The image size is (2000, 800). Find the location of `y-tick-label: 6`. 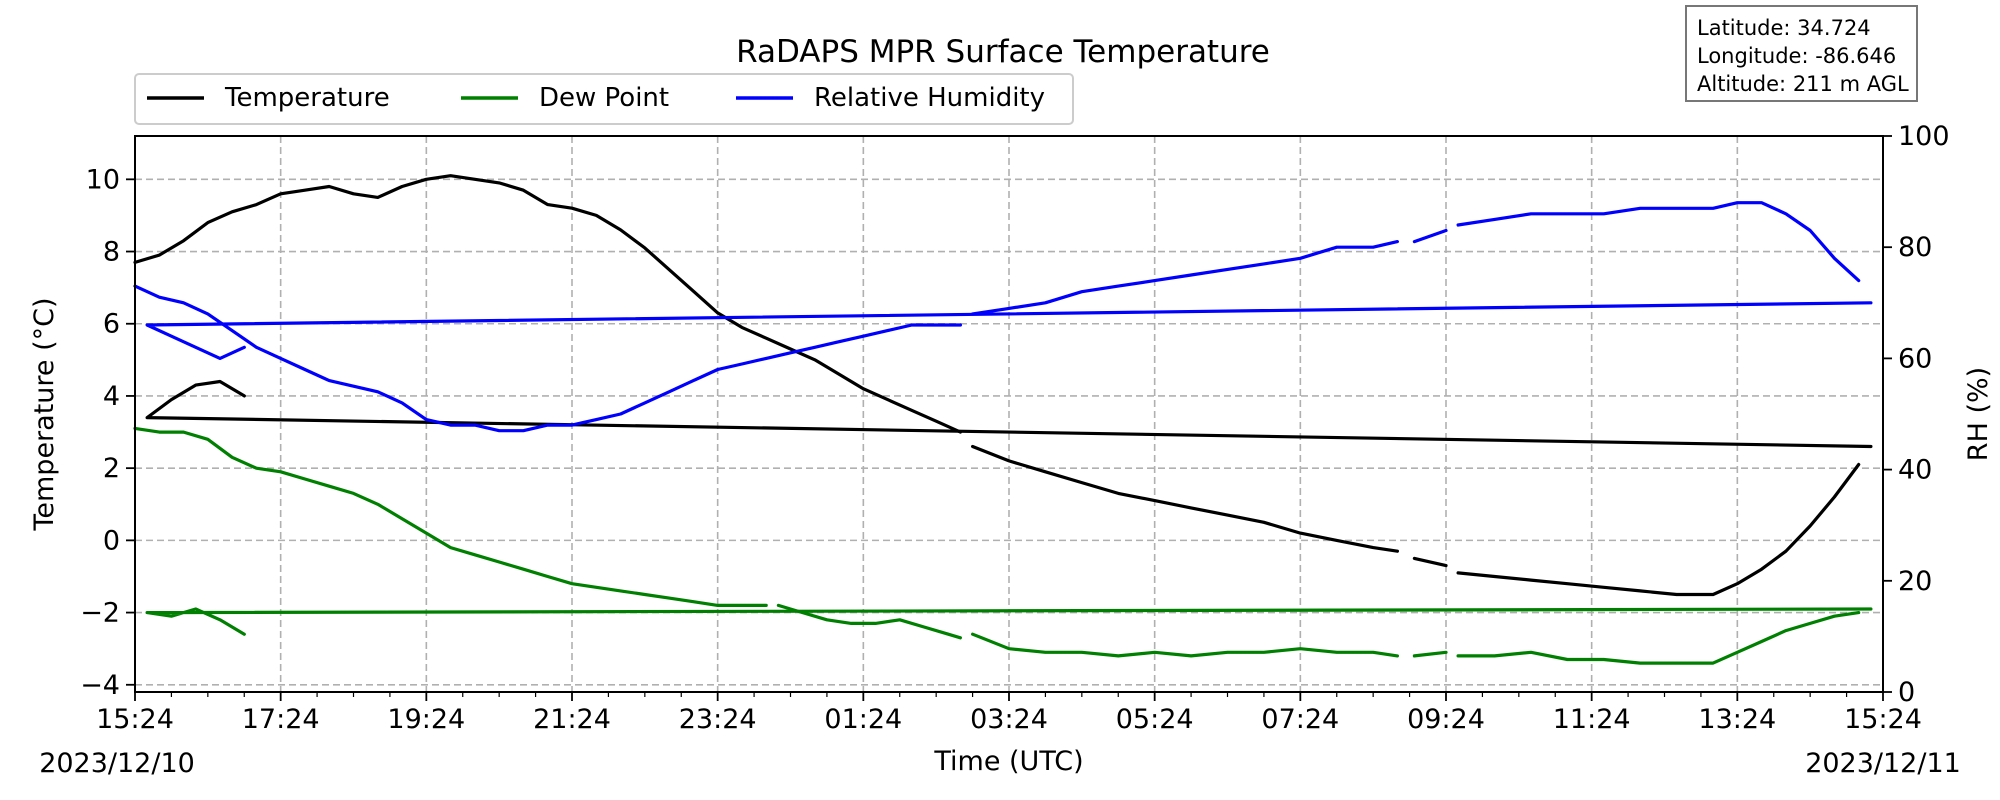

y-tick-label: 6 is located at coordinates (111, 324).